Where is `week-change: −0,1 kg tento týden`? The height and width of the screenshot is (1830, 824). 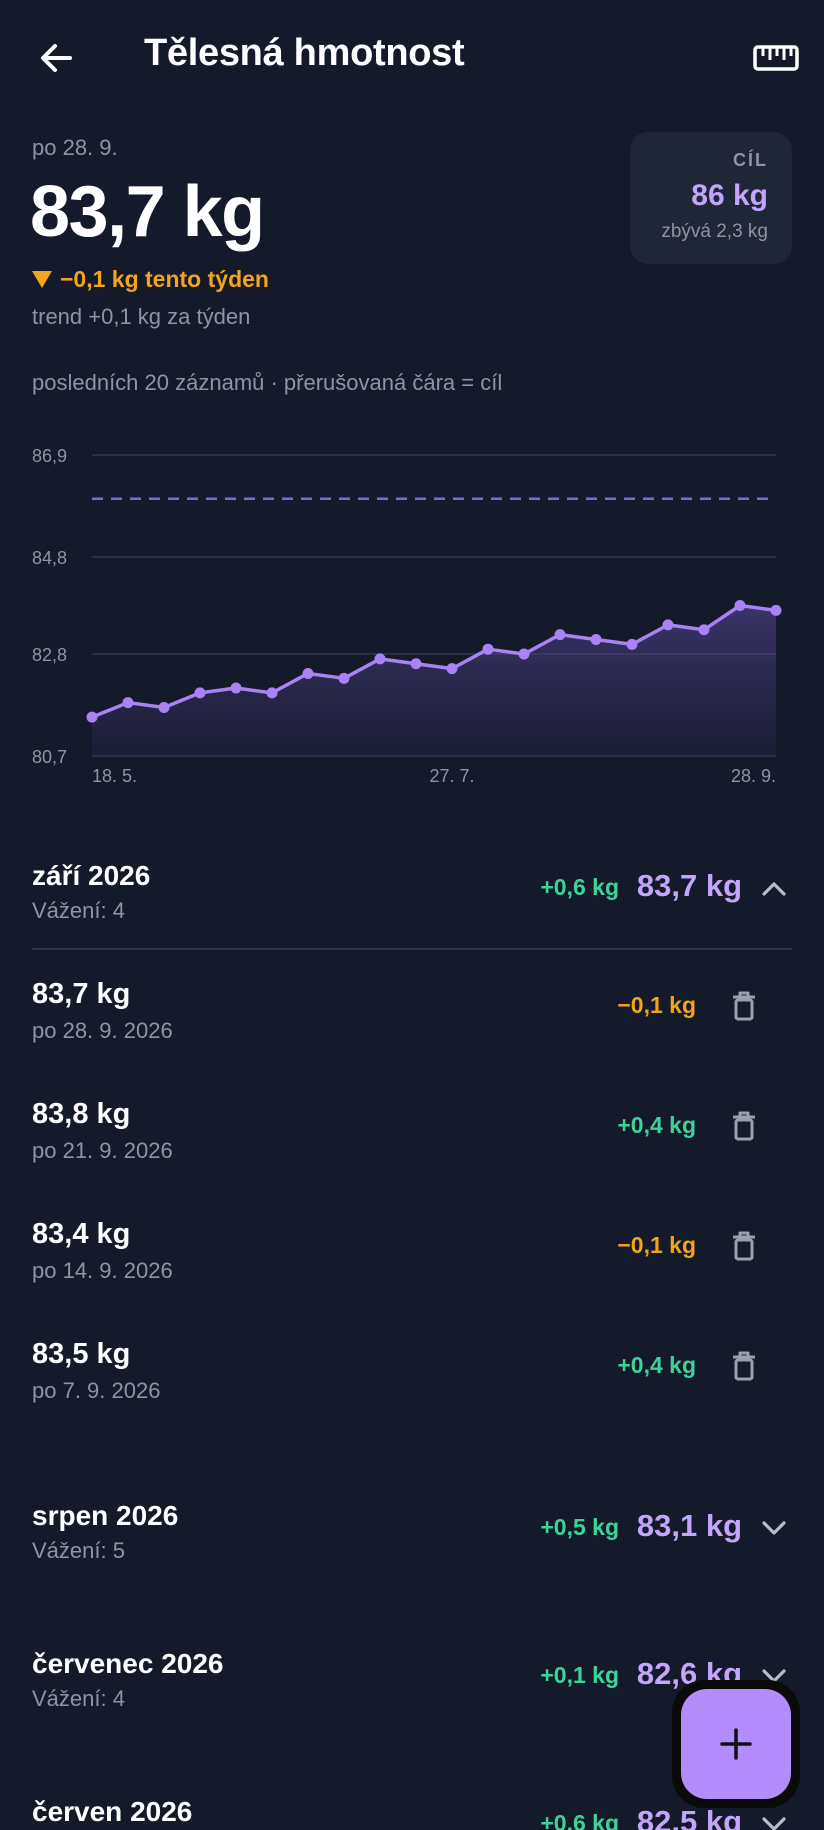 week-change: −0,1 kg tento týden is located at coordinates (150, 279).